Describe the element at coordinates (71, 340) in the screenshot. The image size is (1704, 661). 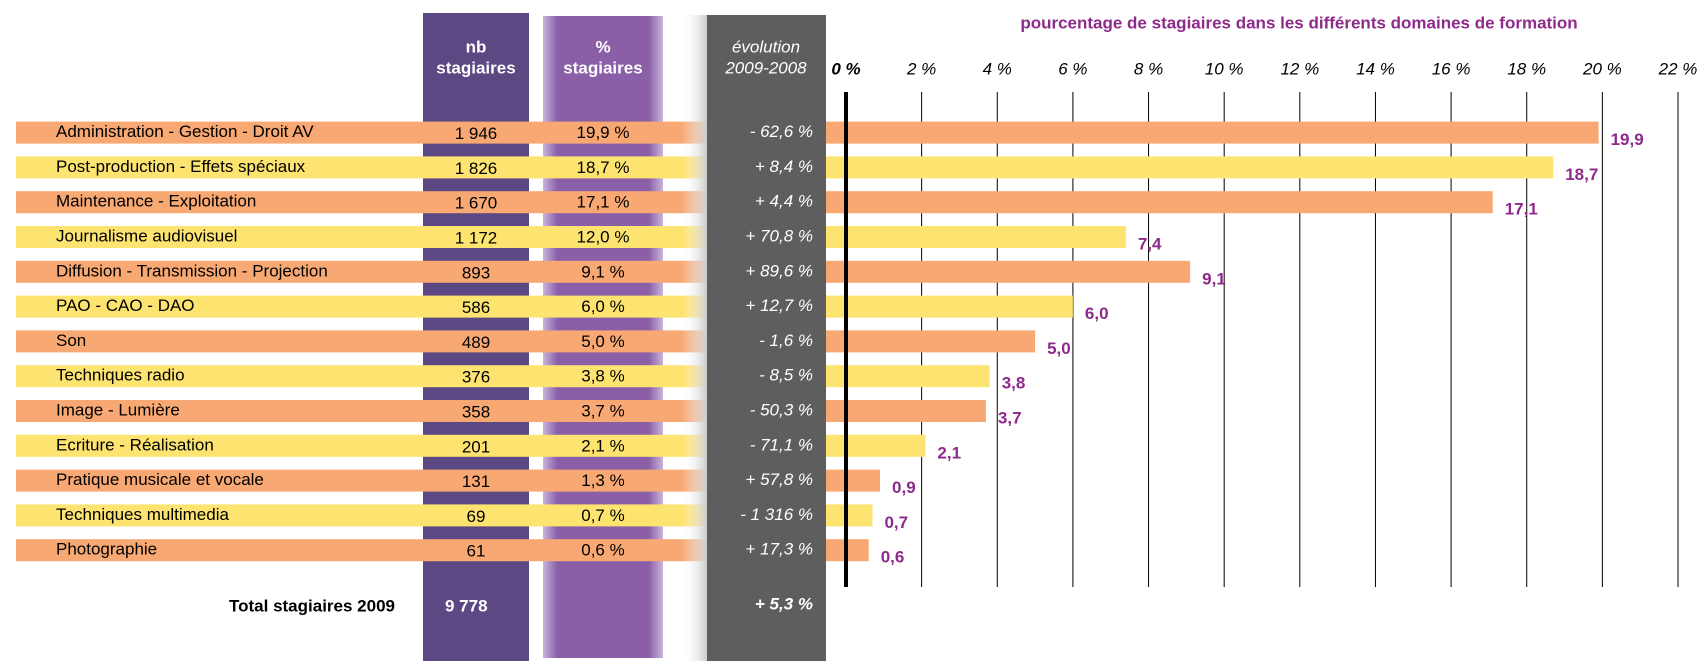
I see `row-label: Son` at that location.